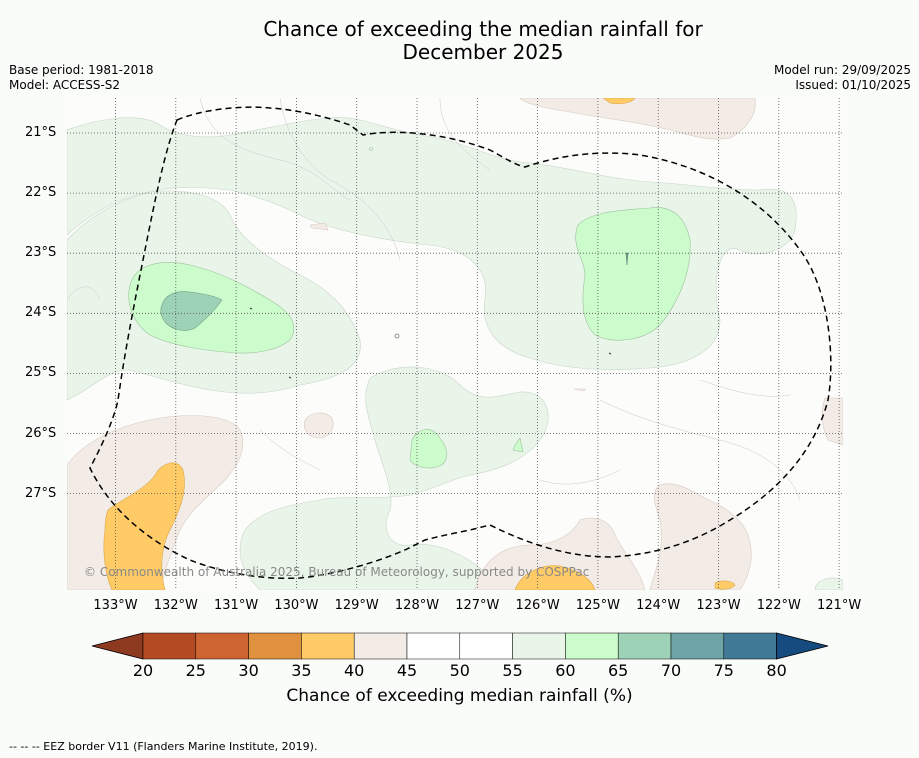  What do you see at coordinates (195, 670) in the screenshot?
I see `colorbar-tick-label: 25` at bounding box center [195, 670].